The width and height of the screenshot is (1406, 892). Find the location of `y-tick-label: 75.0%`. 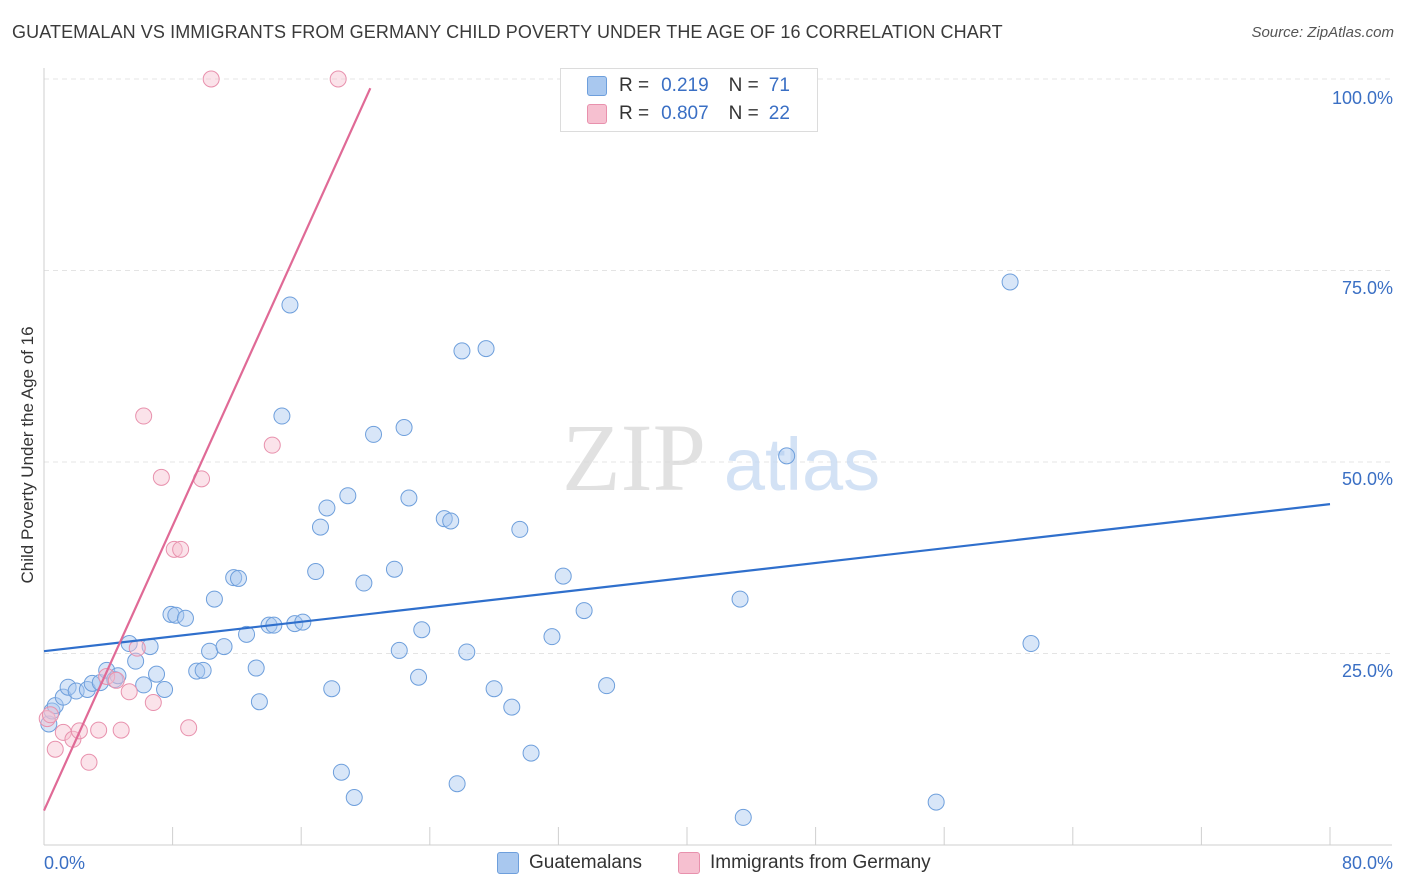

y-tick-label: 75.0% is located at coordinates (1367, 288).